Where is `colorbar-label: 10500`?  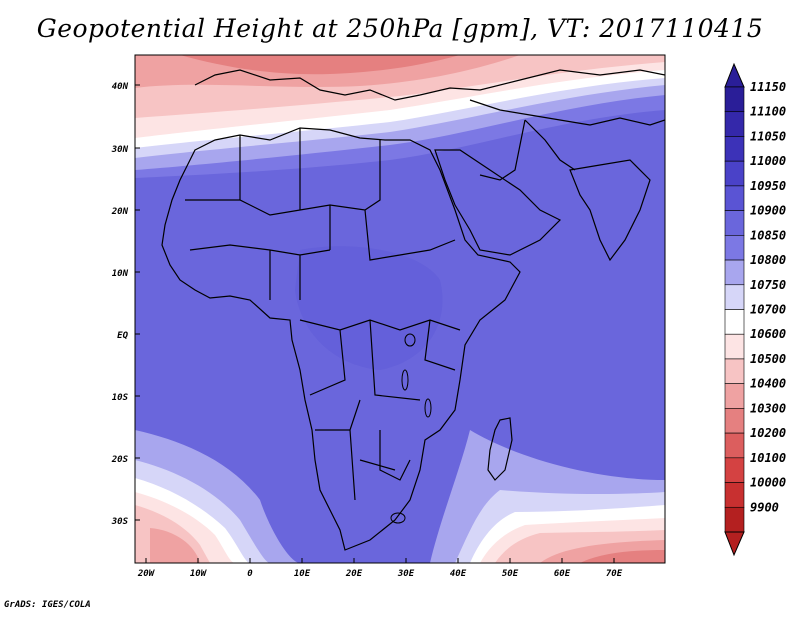 colorbar-label: 10500 is located at coordinates (768, 359).